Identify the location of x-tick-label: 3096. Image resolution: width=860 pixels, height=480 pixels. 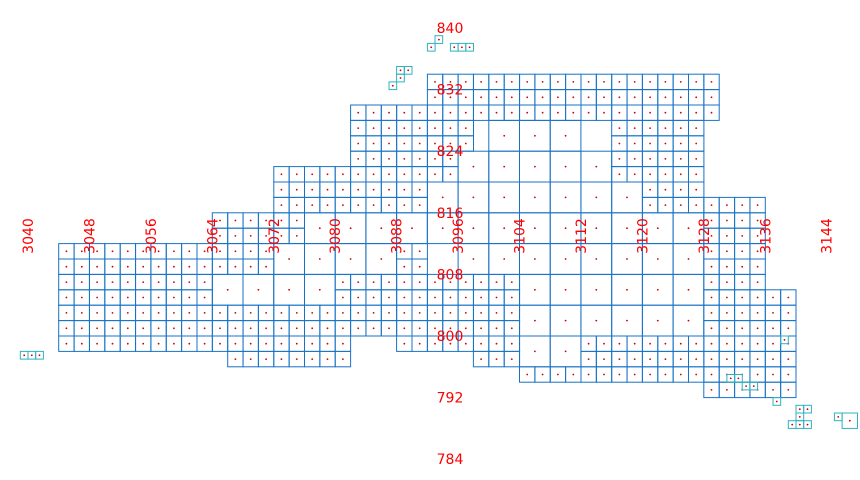
(459, 236).